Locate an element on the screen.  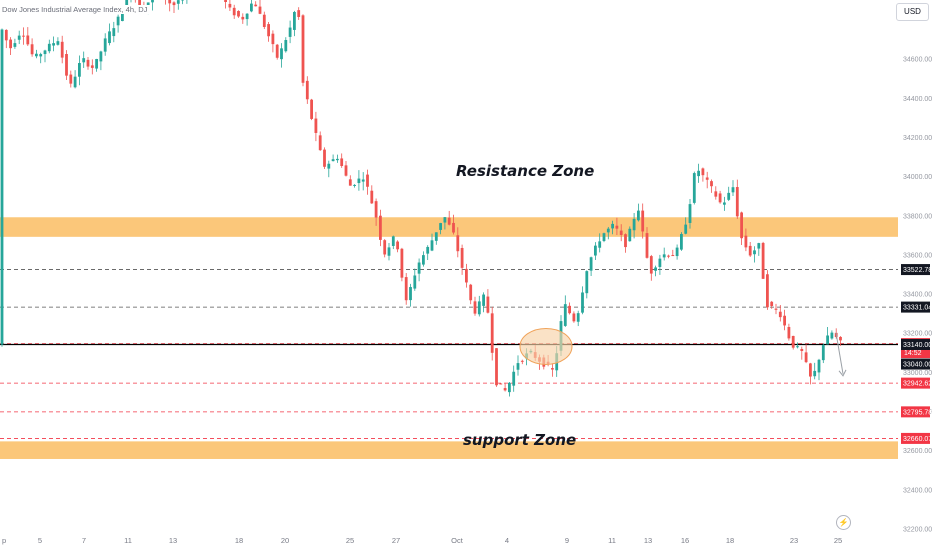
countdown-label: 14:52 is located at coordinates (913, 353).